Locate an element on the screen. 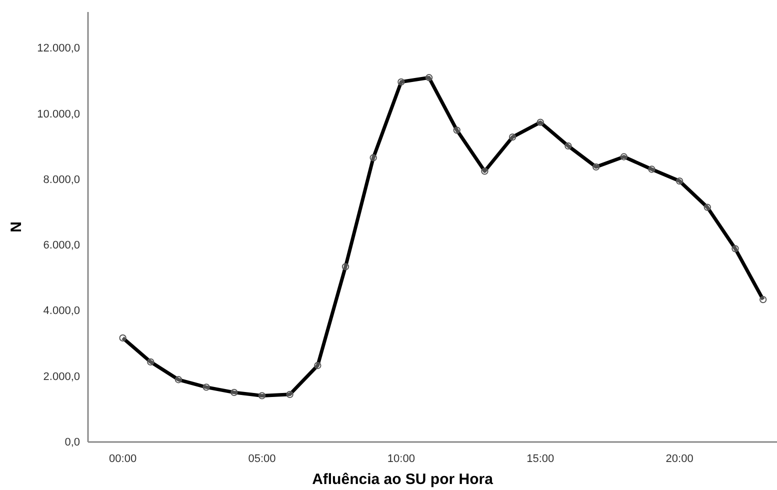 The width and height of the screenshot is (777, 490). y-tick-label: 4.000,0 is located at coordinates (61, 311).